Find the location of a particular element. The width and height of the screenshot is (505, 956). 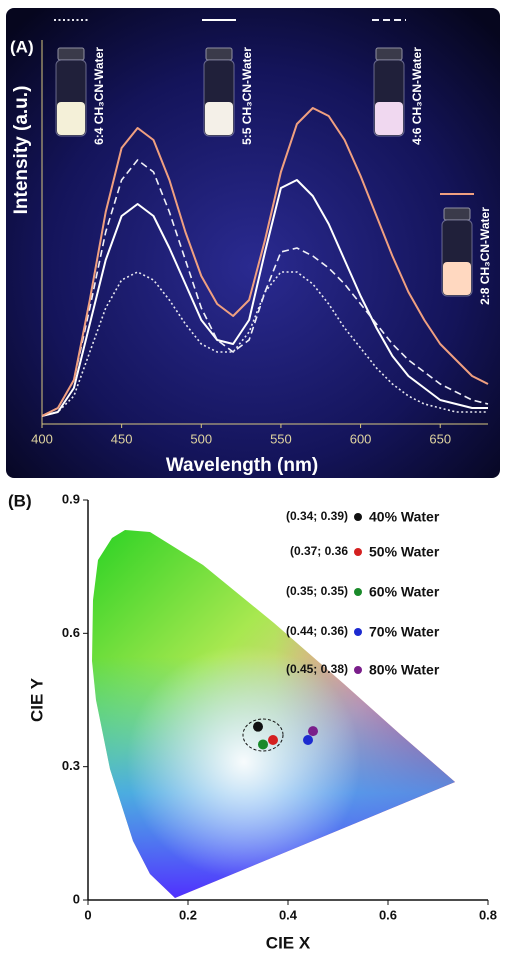

x-axis-label: CIE X is located at coordinates (288, 942).